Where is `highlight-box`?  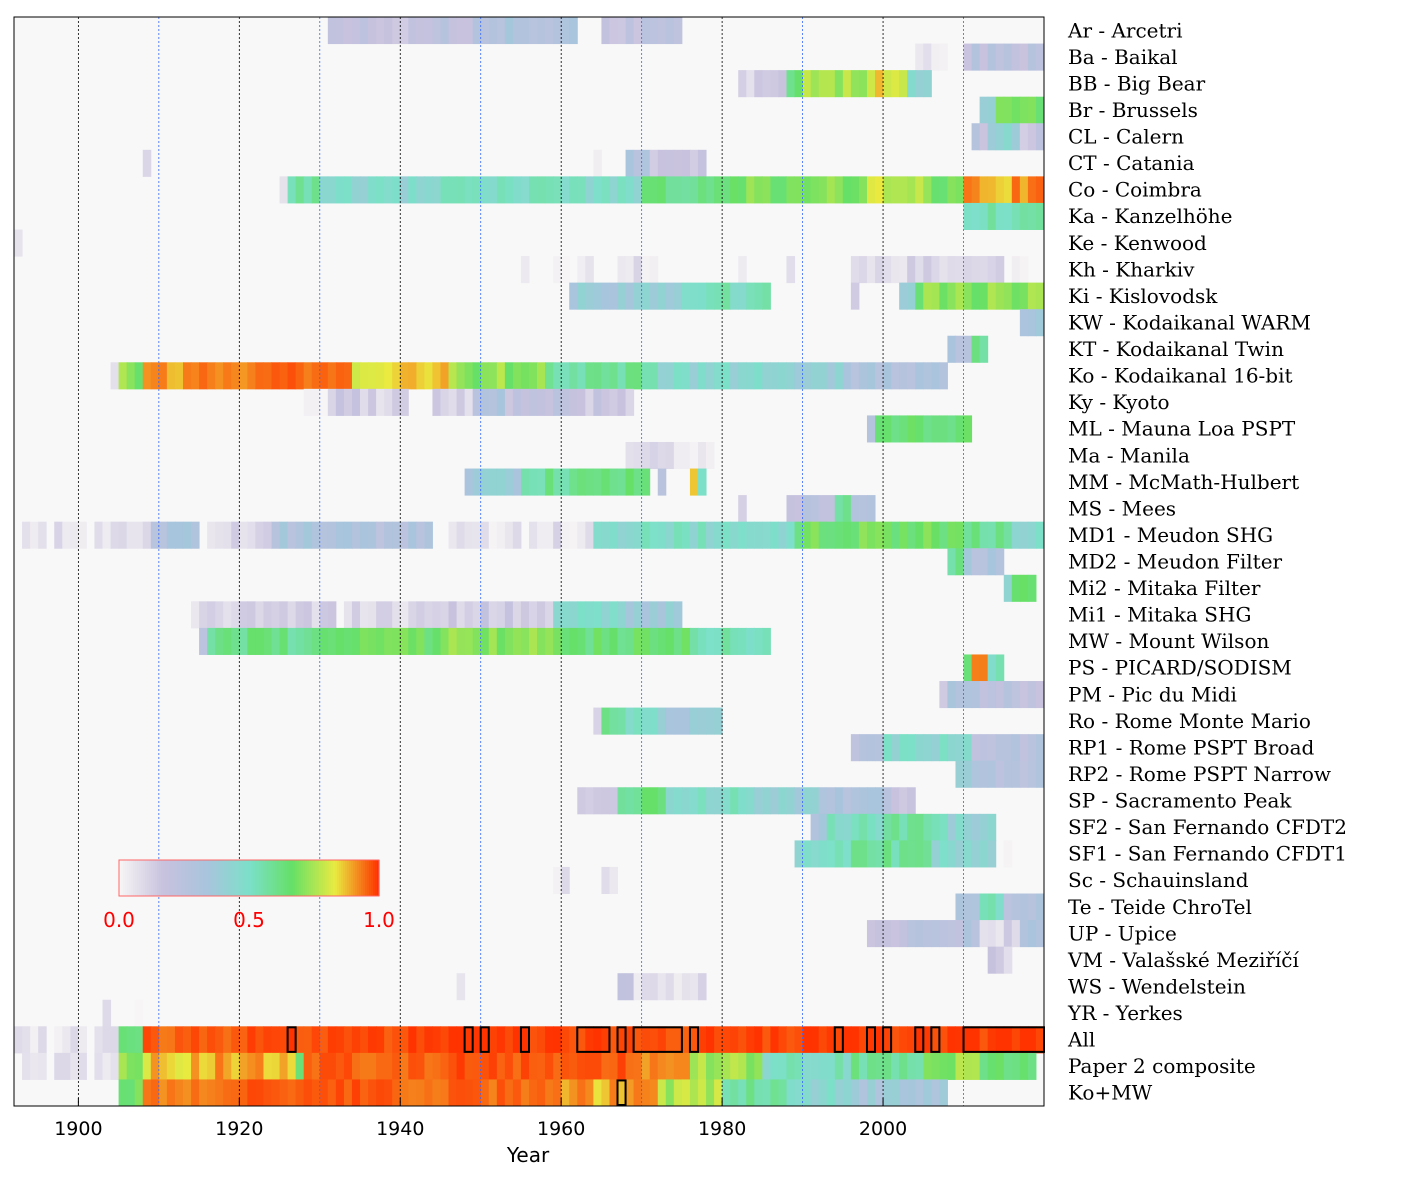 highlight-box is located at coordinates (621, 1092).